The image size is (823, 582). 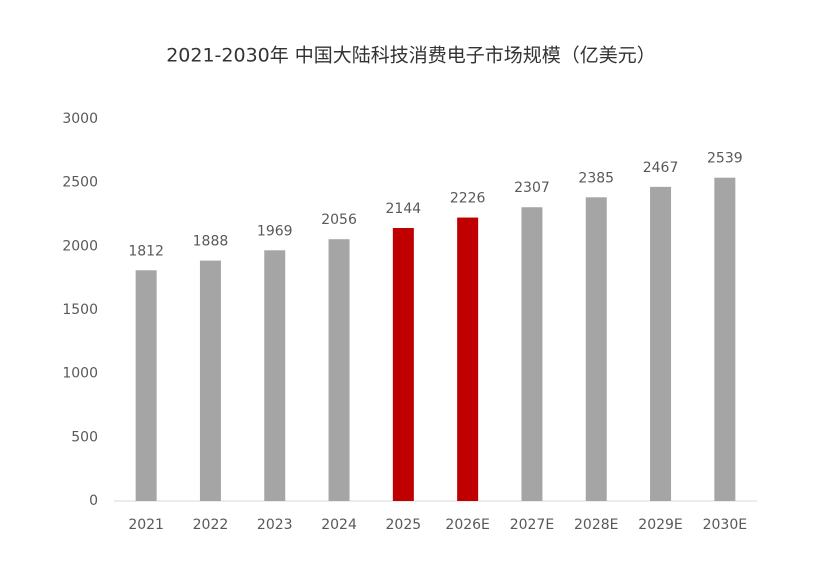 What do you see at coordinates (467, 525) in the screenshot?
I see `x-tick-label: 2026E` at bounding box center [467, 525].